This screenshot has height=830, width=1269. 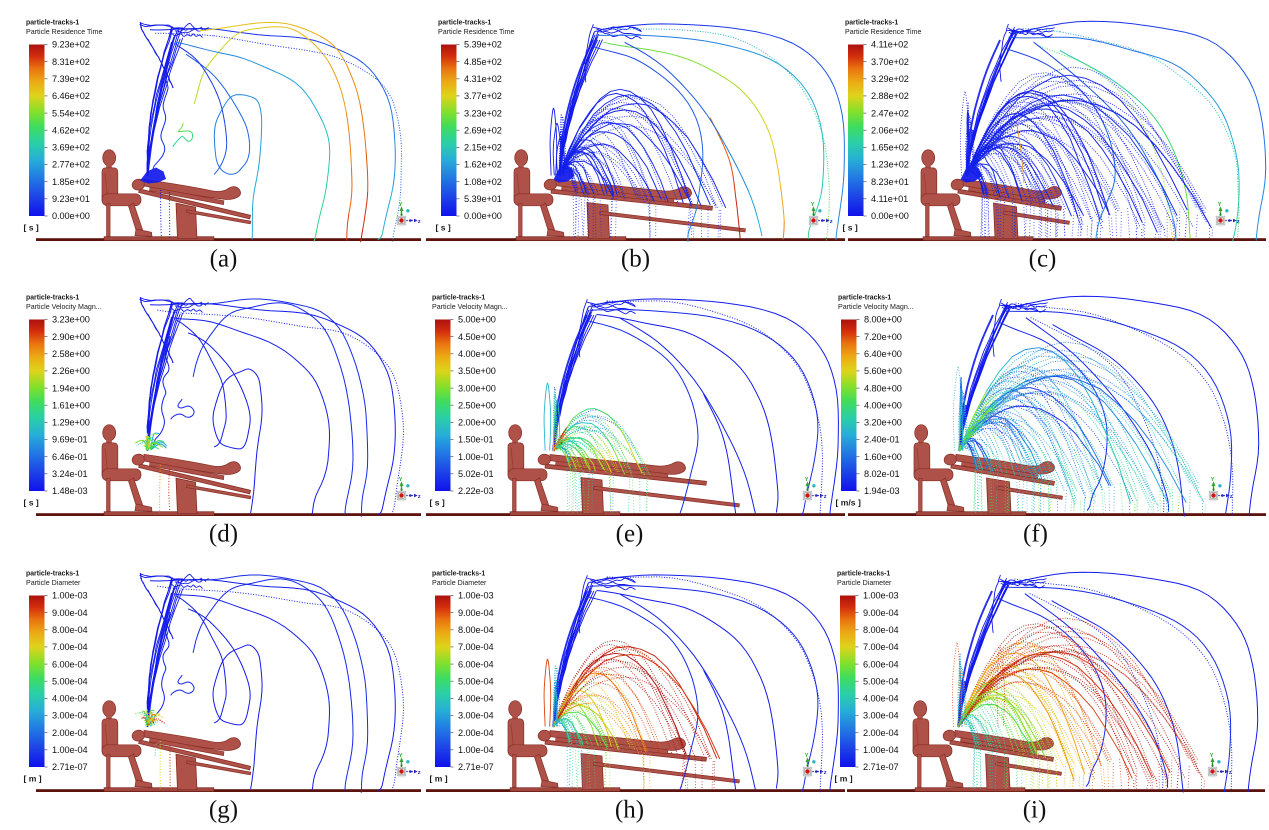 What do you see at coordinates (883, 320) in the screenshot?
I see `svg-text: 8.00e+00` at bounding box center [883, 320].